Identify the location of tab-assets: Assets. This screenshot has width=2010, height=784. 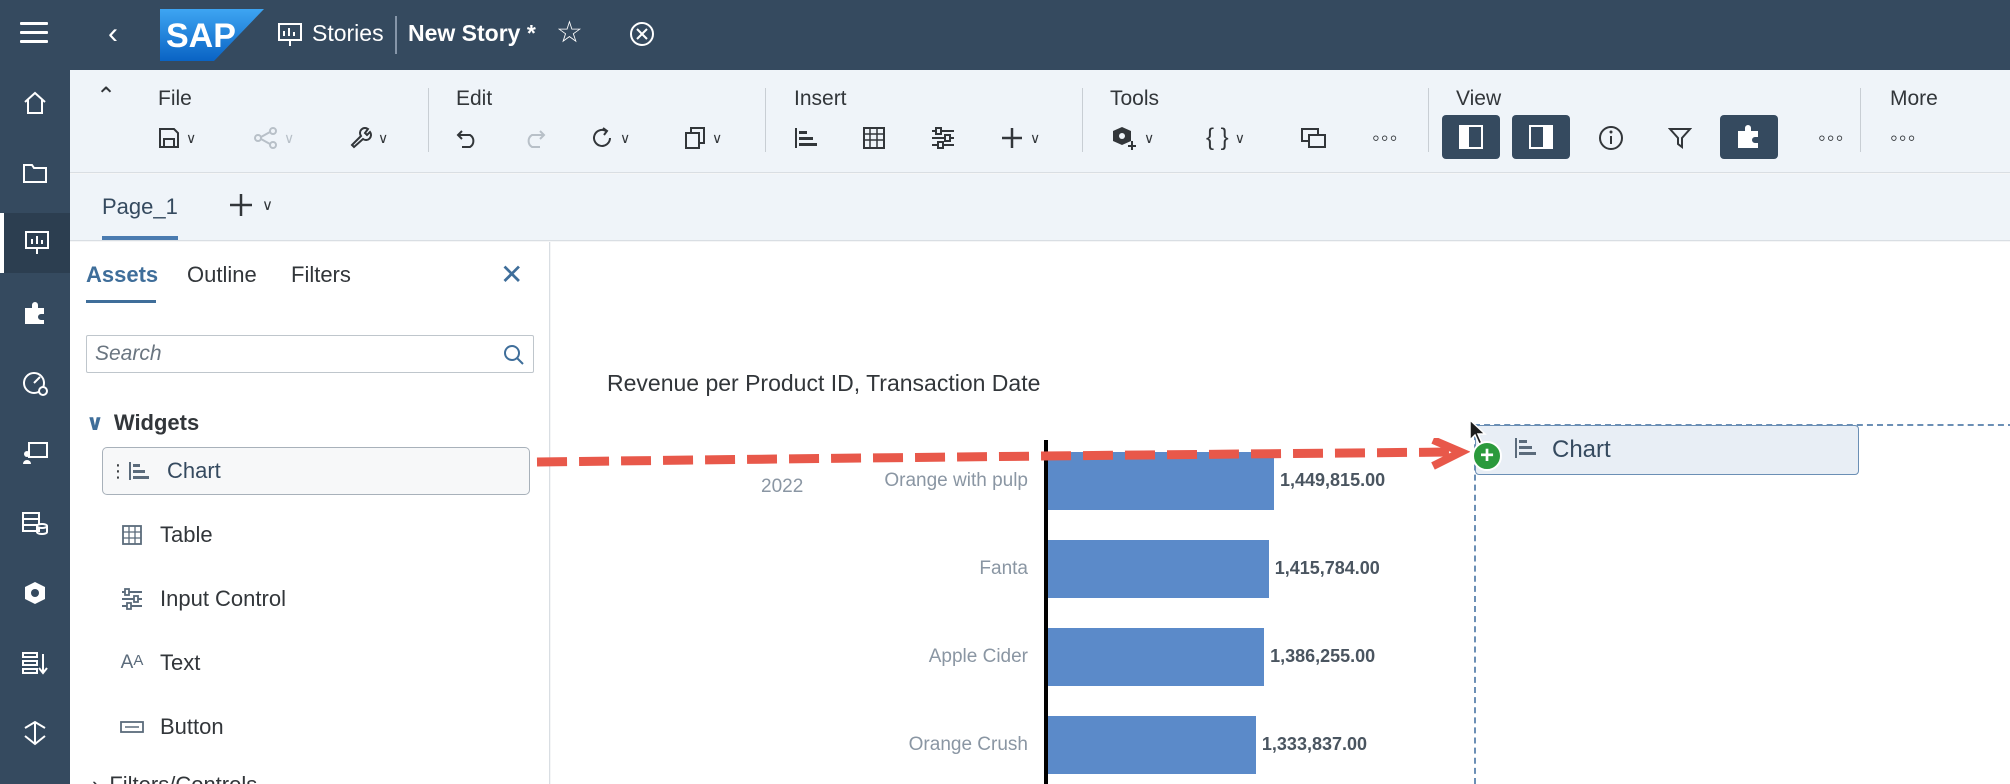
(122, 274).